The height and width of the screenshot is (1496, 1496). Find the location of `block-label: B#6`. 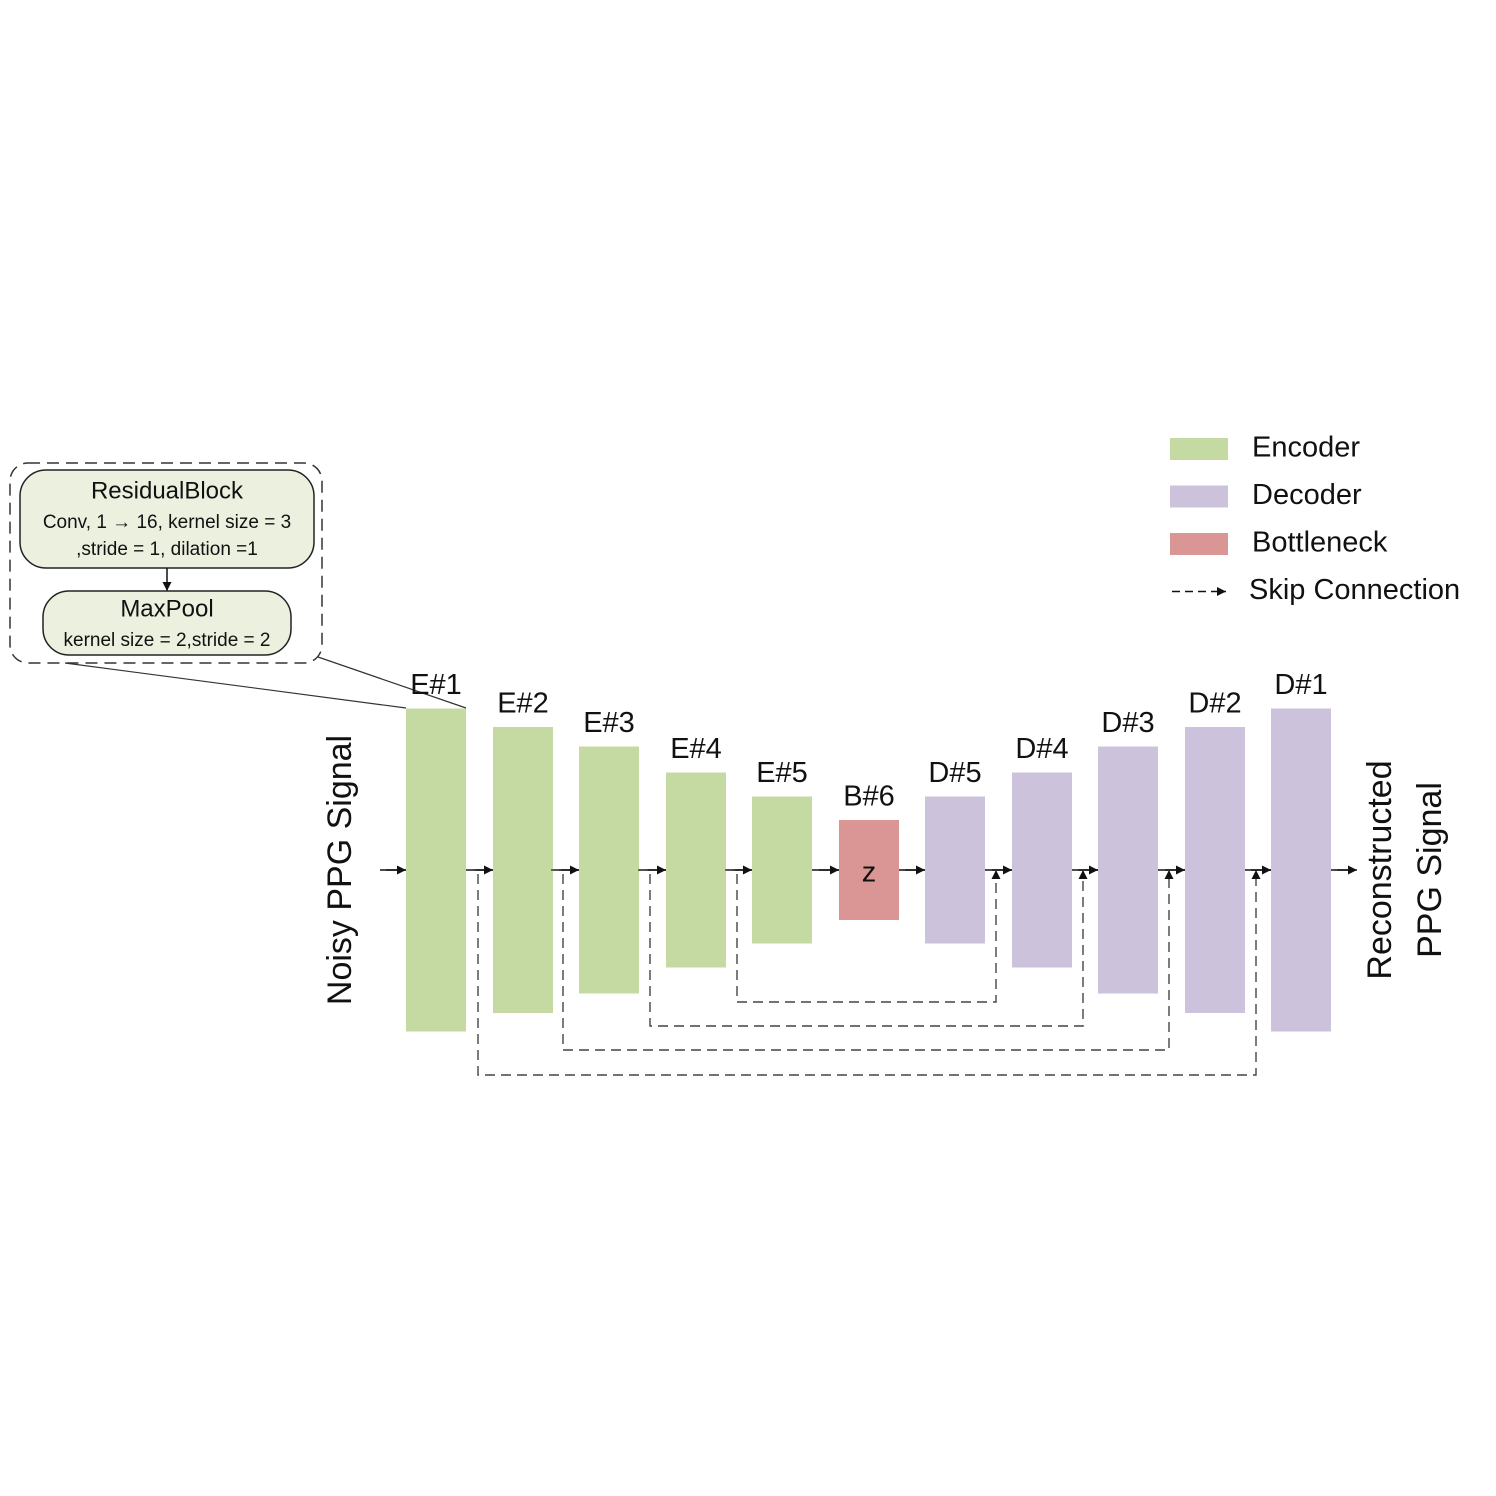

block-label: B#6 is located at coordinates (869, 797).